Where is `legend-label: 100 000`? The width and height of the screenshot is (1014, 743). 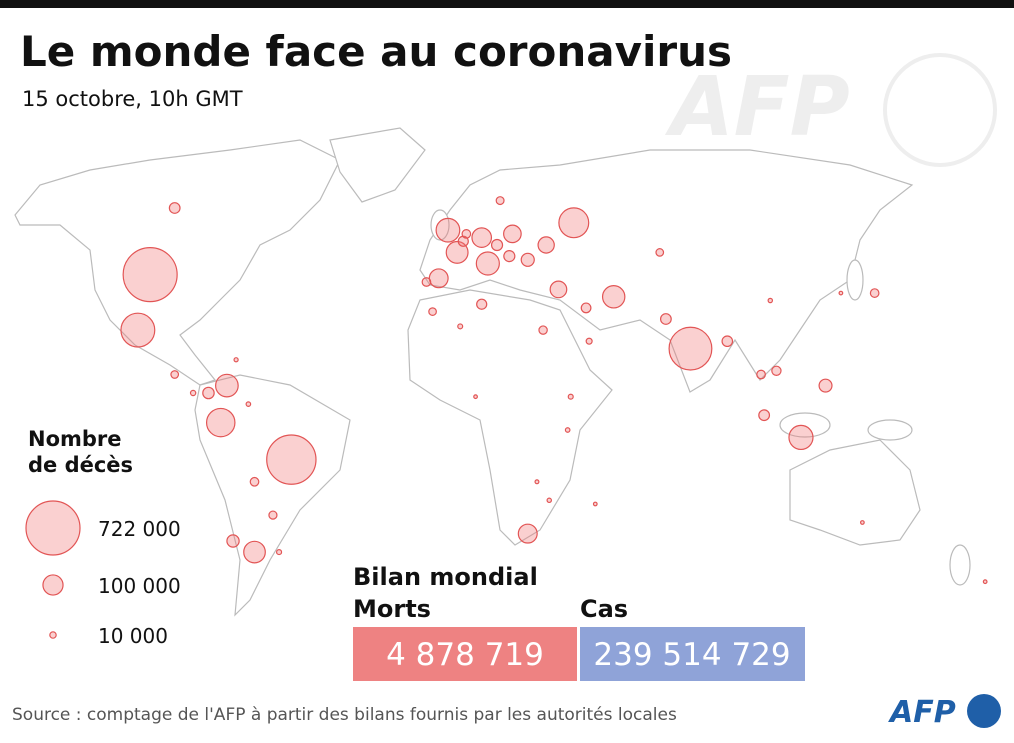 legend-label: 100 000 is located at coordinates (139, 586).